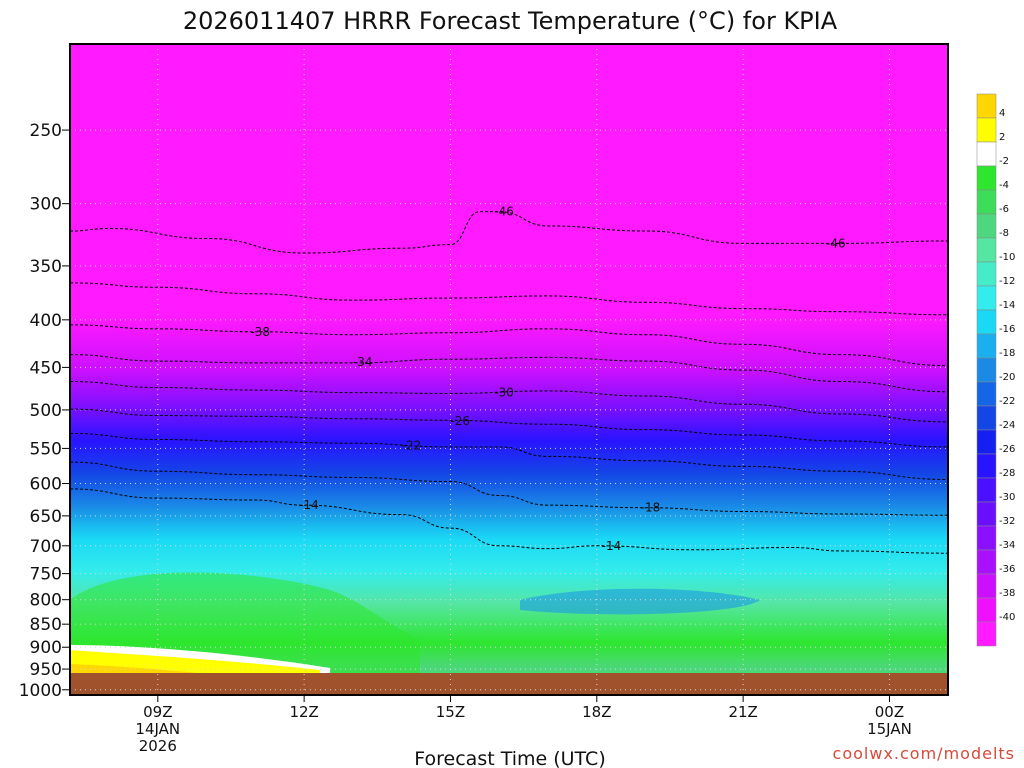 This screenshot has width=1024, height=768. What do you see at coordinates (509, 758) in the screenshot?
I see `x-axis-label: Forecast Time (UTC)` at bounding box center [509, 758].